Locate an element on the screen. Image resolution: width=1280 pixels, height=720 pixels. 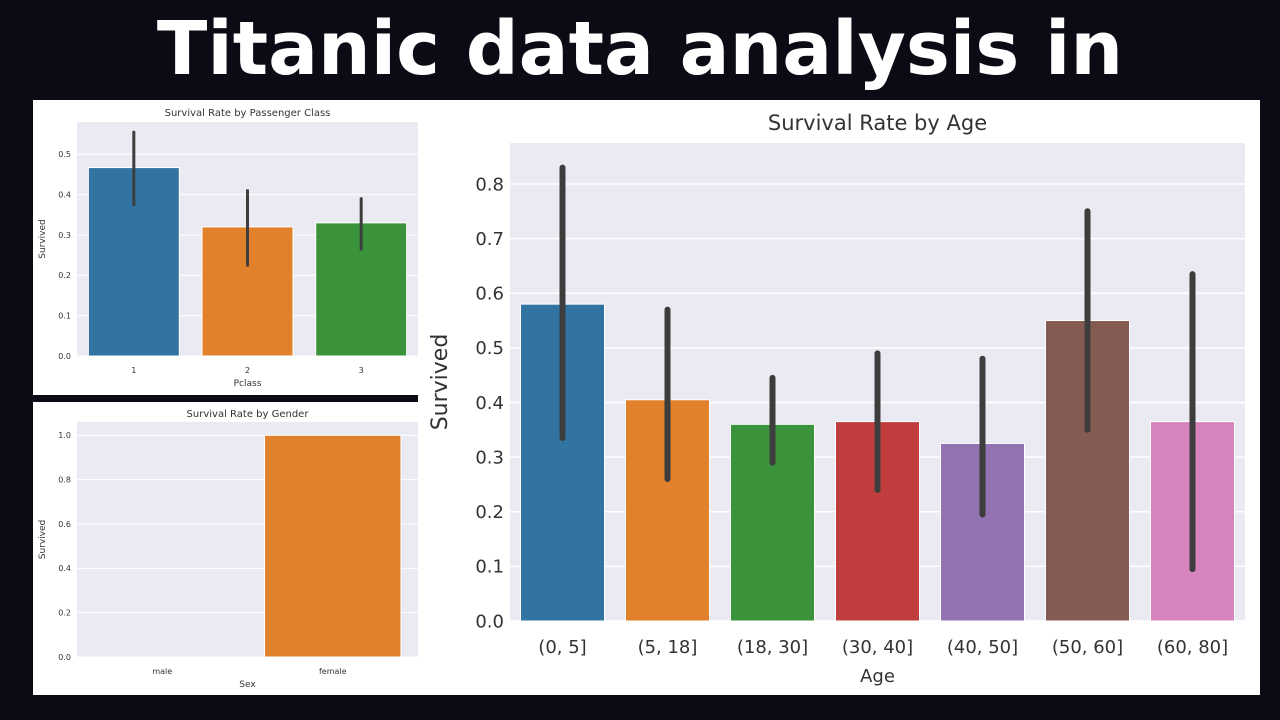
x-axis-label: Pclass is located at coordinates (248, 384).